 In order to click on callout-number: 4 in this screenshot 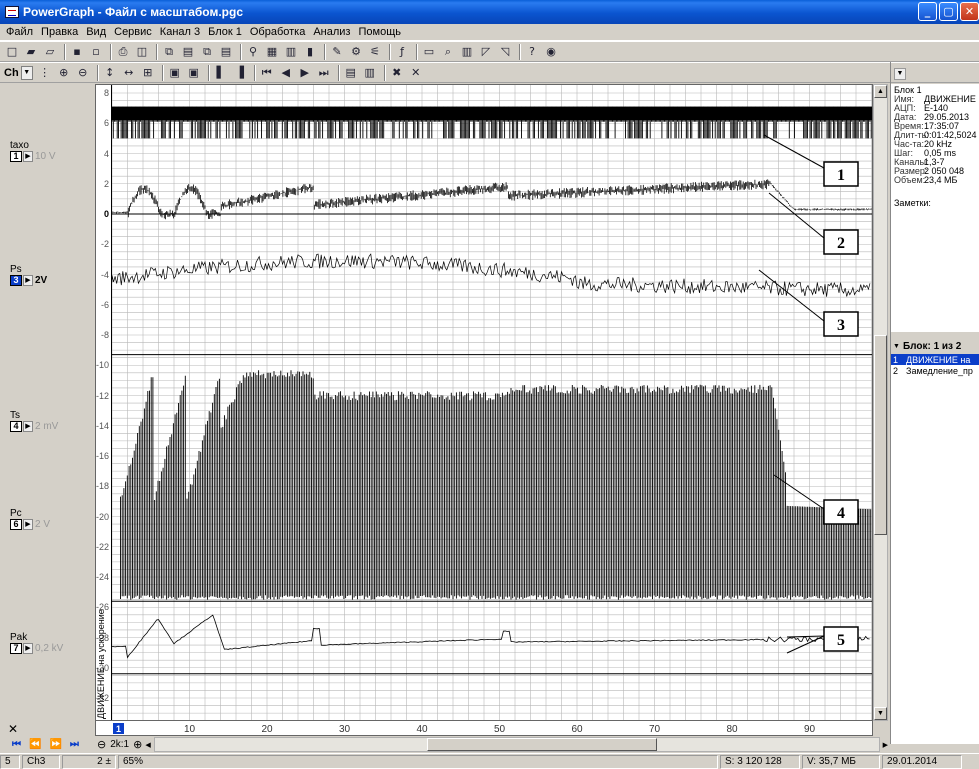, I will do `click(841, 513)`.